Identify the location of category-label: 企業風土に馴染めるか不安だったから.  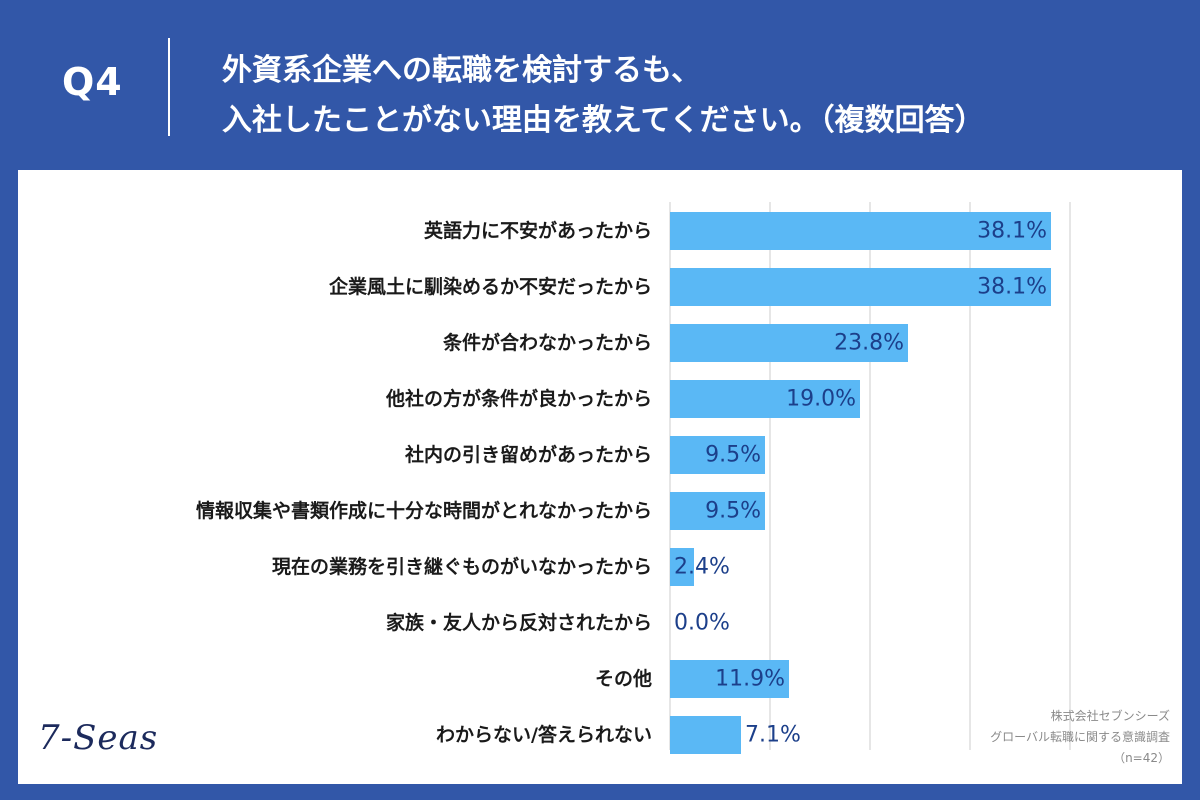
(490, 286).